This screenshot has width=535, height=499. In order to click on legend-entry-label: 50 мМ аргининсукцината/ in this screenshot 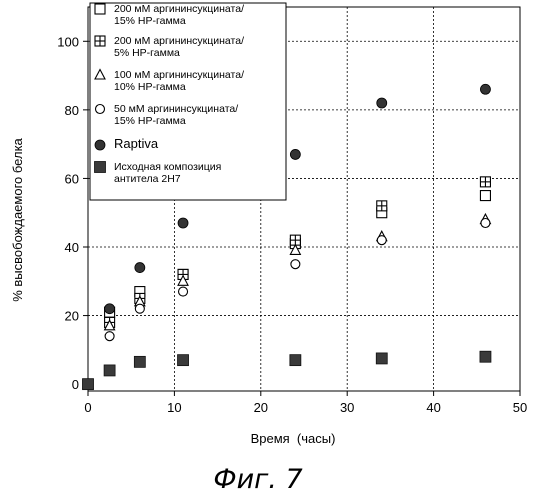, I will do `click(176, 109)`.